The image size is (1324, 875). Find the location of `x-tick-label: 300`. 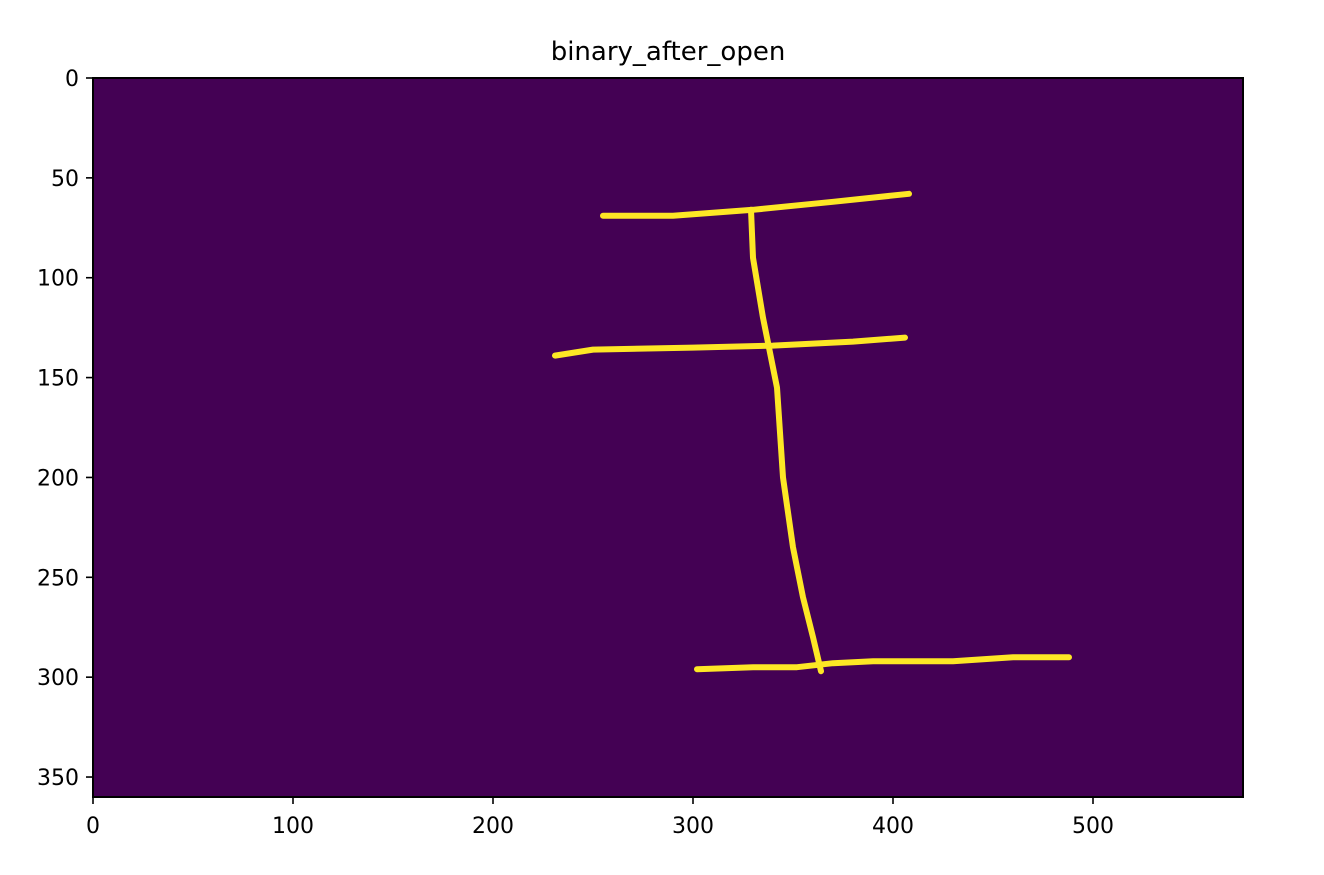

x-tick-label: 300 is located at coordinates (693, 826).